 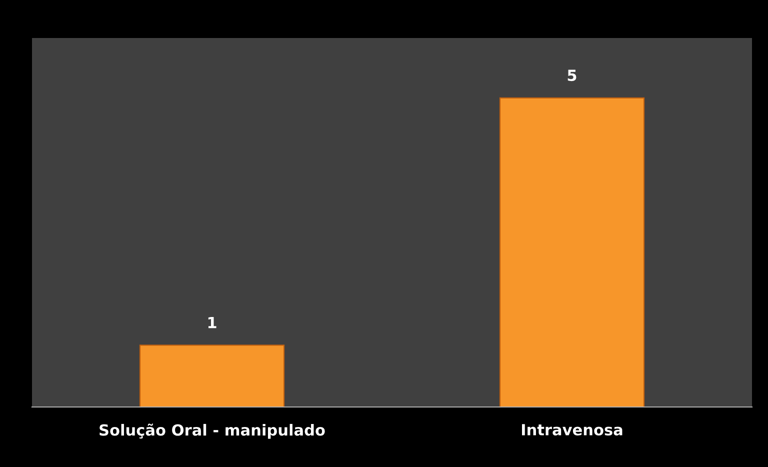 I want to click on data-label: 5, so click(x=572, y=76).